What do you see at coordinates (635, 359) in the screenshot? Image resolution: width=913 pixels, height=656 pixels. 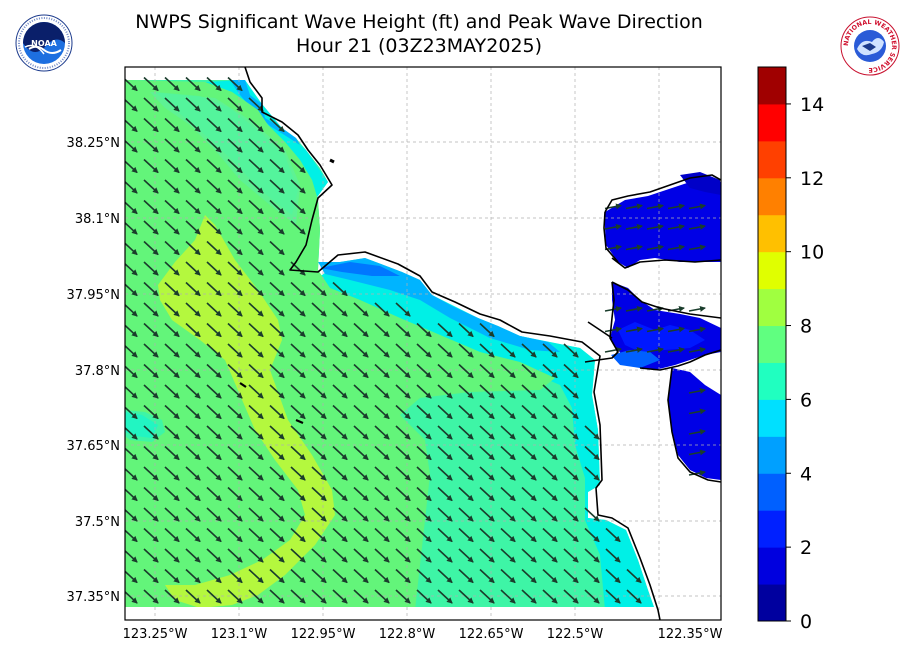 I see `bay-water-golden-gate` at bounding box center [635, 359].